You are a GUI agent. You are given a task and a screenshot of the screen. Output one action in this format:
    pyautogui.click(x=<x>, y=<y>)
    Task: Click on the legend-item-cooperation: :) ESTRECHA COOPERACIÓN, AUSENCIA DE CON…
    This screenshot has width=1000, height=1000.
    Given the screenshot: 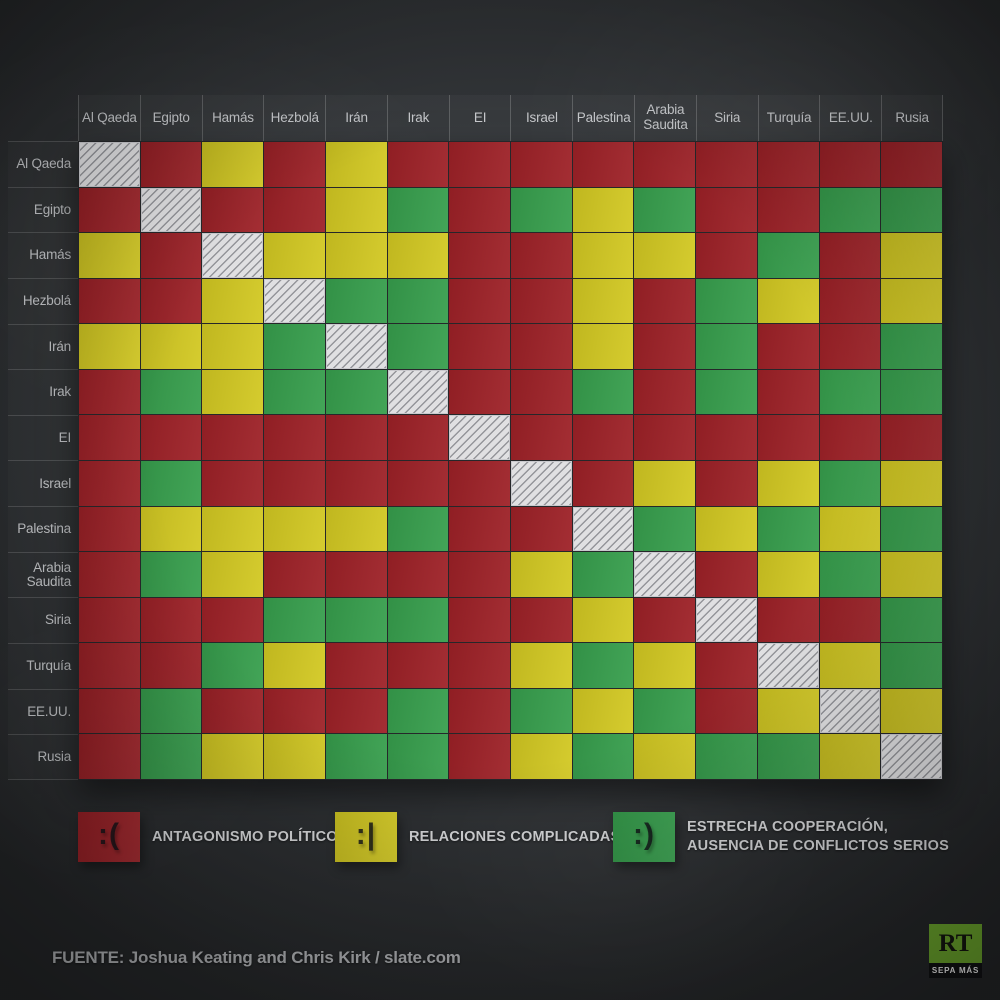 What is the action you would take?
    pyautogui.click(x=781, y=837)
    